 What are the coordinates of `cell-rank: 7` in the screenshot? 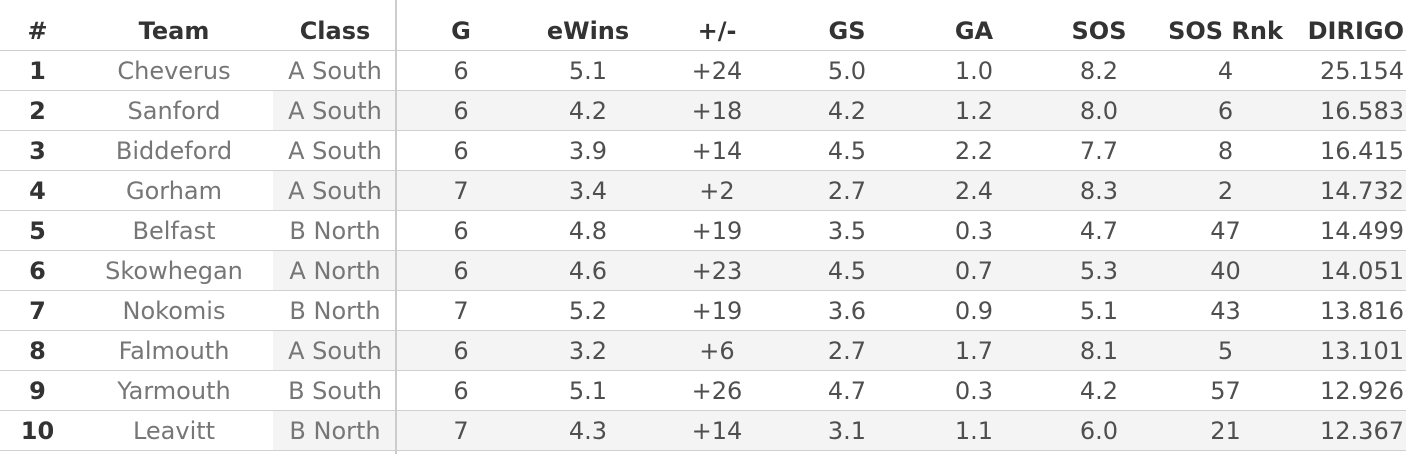 It's located at (37, 310).